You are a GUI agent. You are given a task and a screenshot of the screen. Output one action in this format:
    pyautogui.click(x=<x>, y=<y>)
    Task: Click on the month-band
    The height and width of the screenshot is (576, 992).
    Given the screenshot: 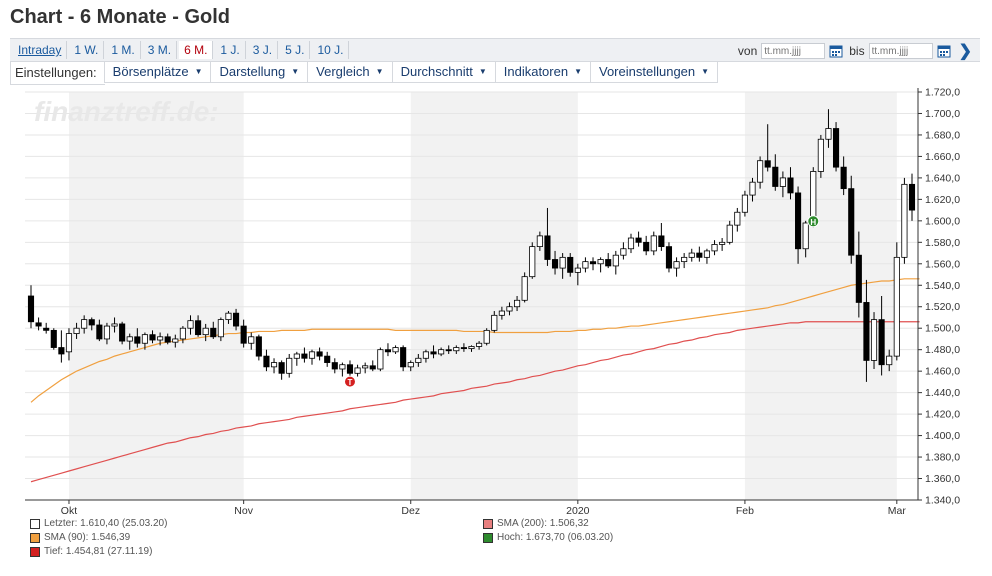 What is the action you would take?
    pyautogui.click(x=494, y=296)
    